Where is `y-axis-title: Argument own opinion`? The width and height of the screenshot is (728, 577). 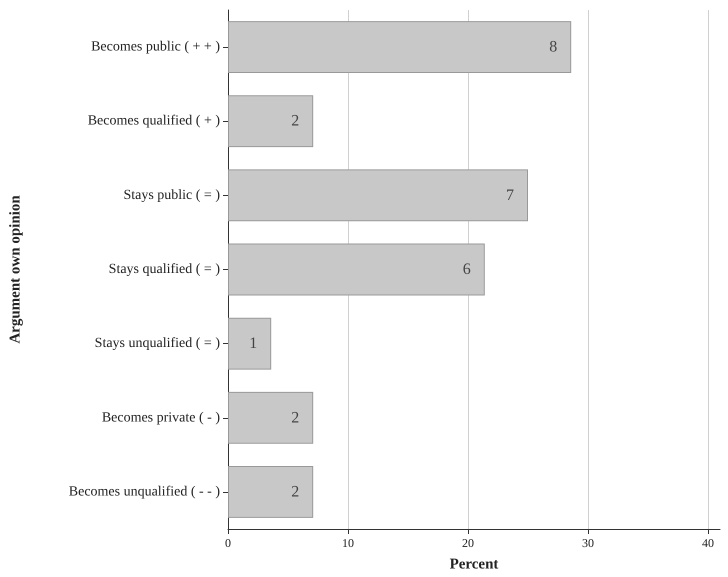
y-axis-title: Argument own opinion is located at coordinates (16, 269).